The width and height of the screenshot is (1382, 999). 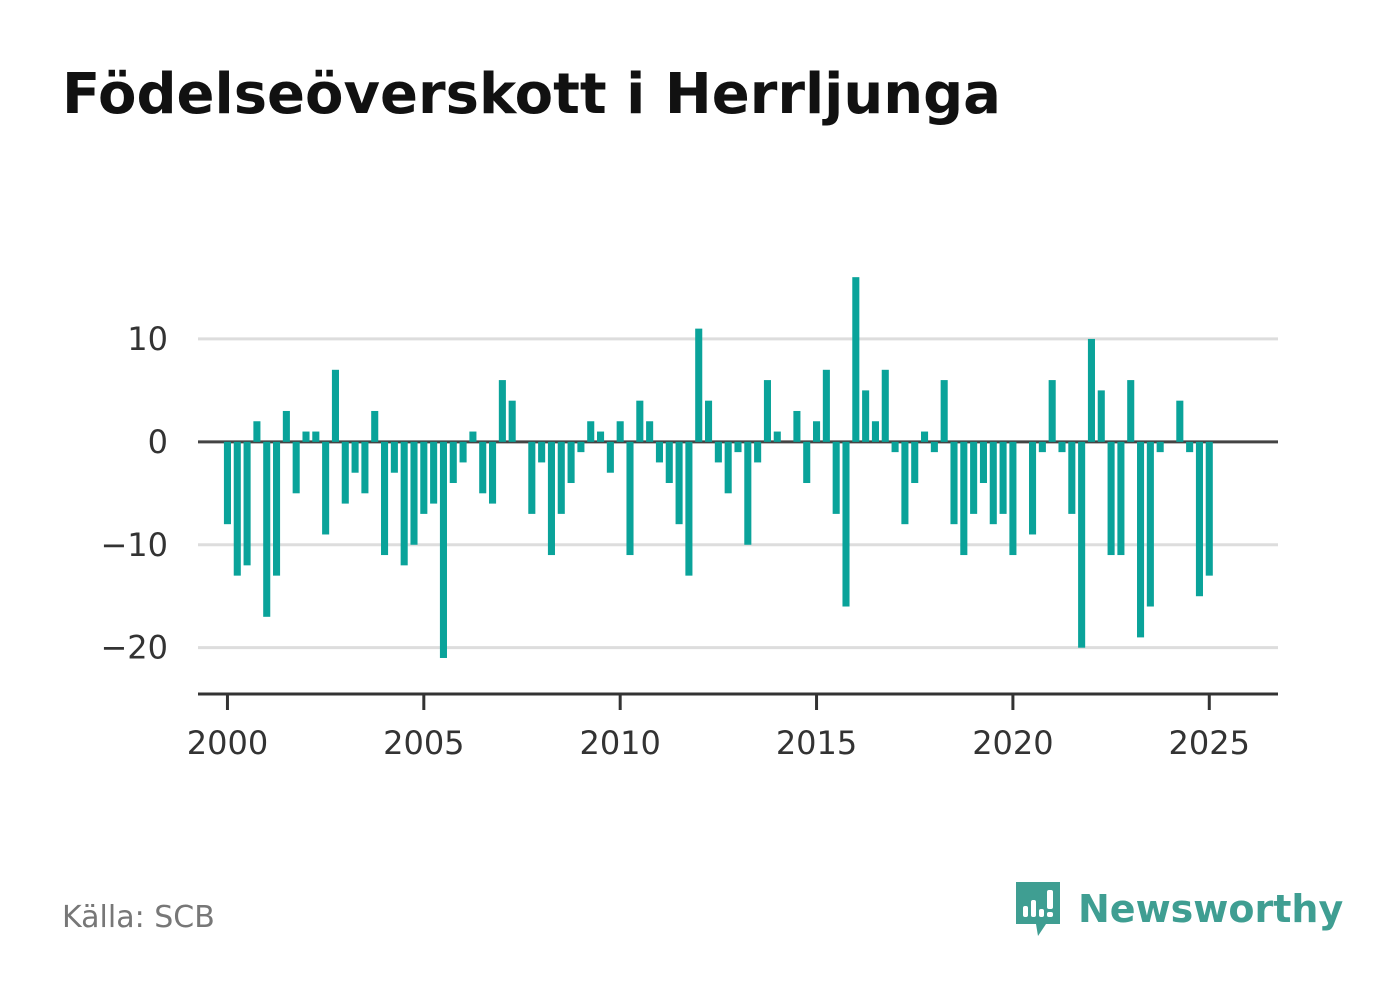 I want to click on x-tick-label: 2025, so click(x=1209, y=743).